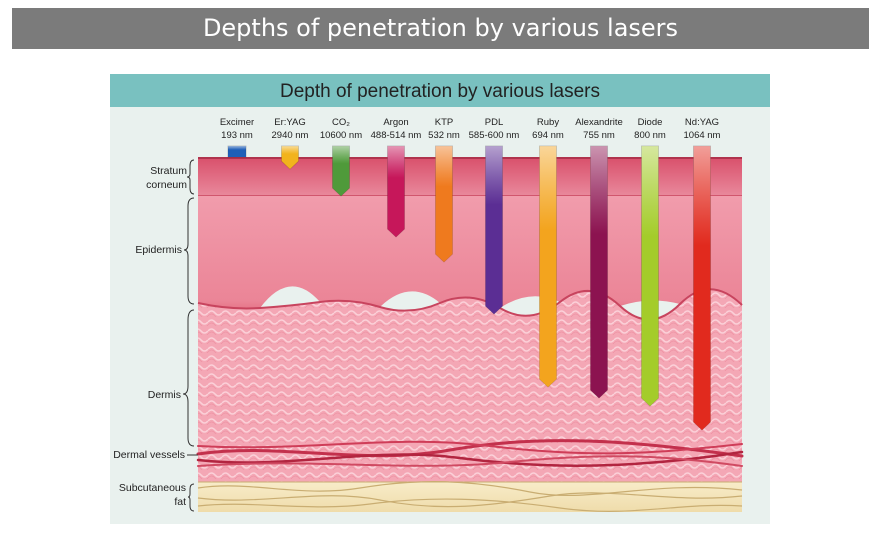 The image size is (873, 537). Describe the element at coordinates (548, 266) in the screenshot. I see `laser-probe-shade-ruby` at that location.